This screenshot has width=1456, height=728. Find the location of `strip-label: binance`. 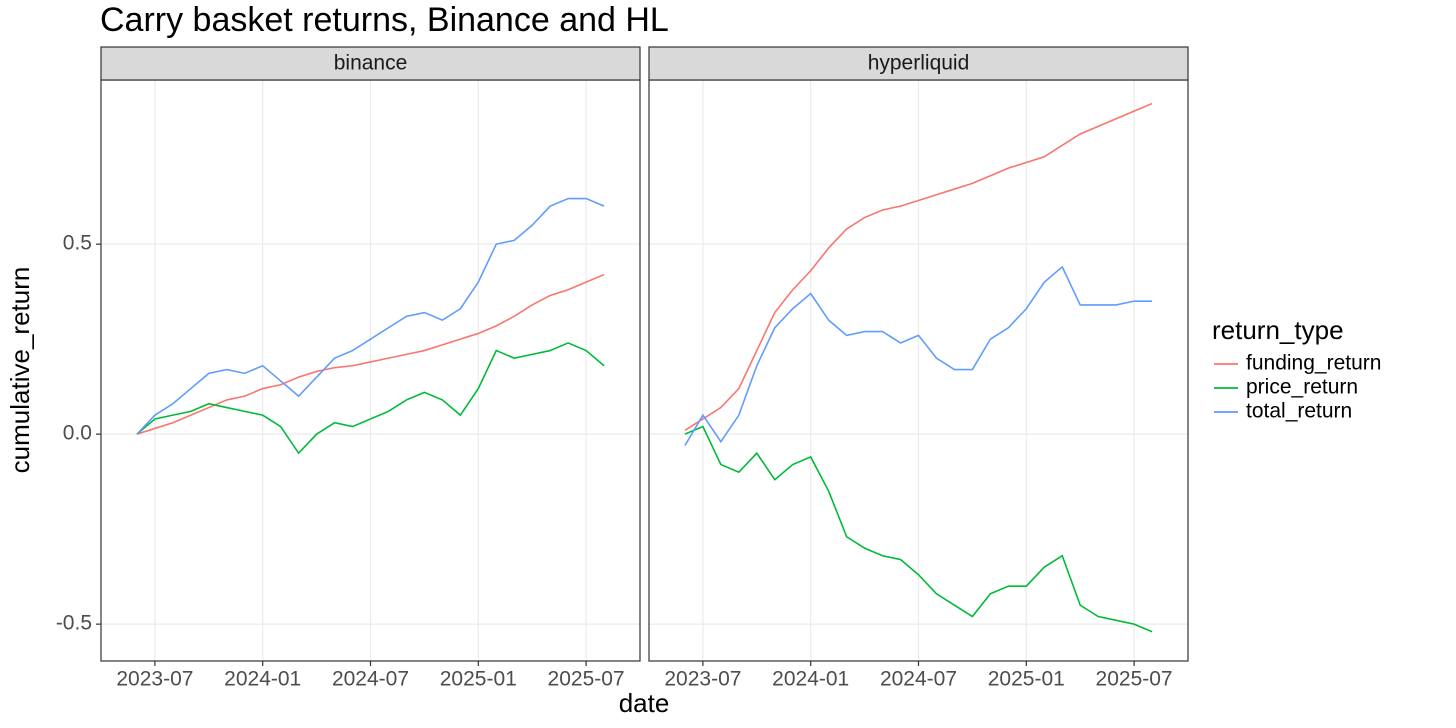

strip-label: binance is located at coordinates (371, 63).